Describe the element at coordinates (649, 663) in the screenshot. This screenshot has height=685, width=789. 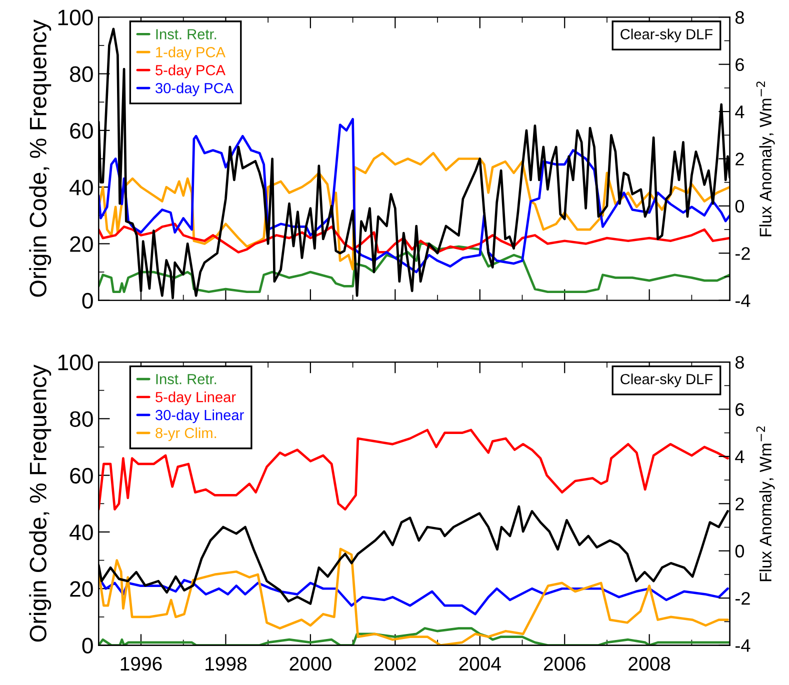
I see `x-tick-label: 2008` at that location.